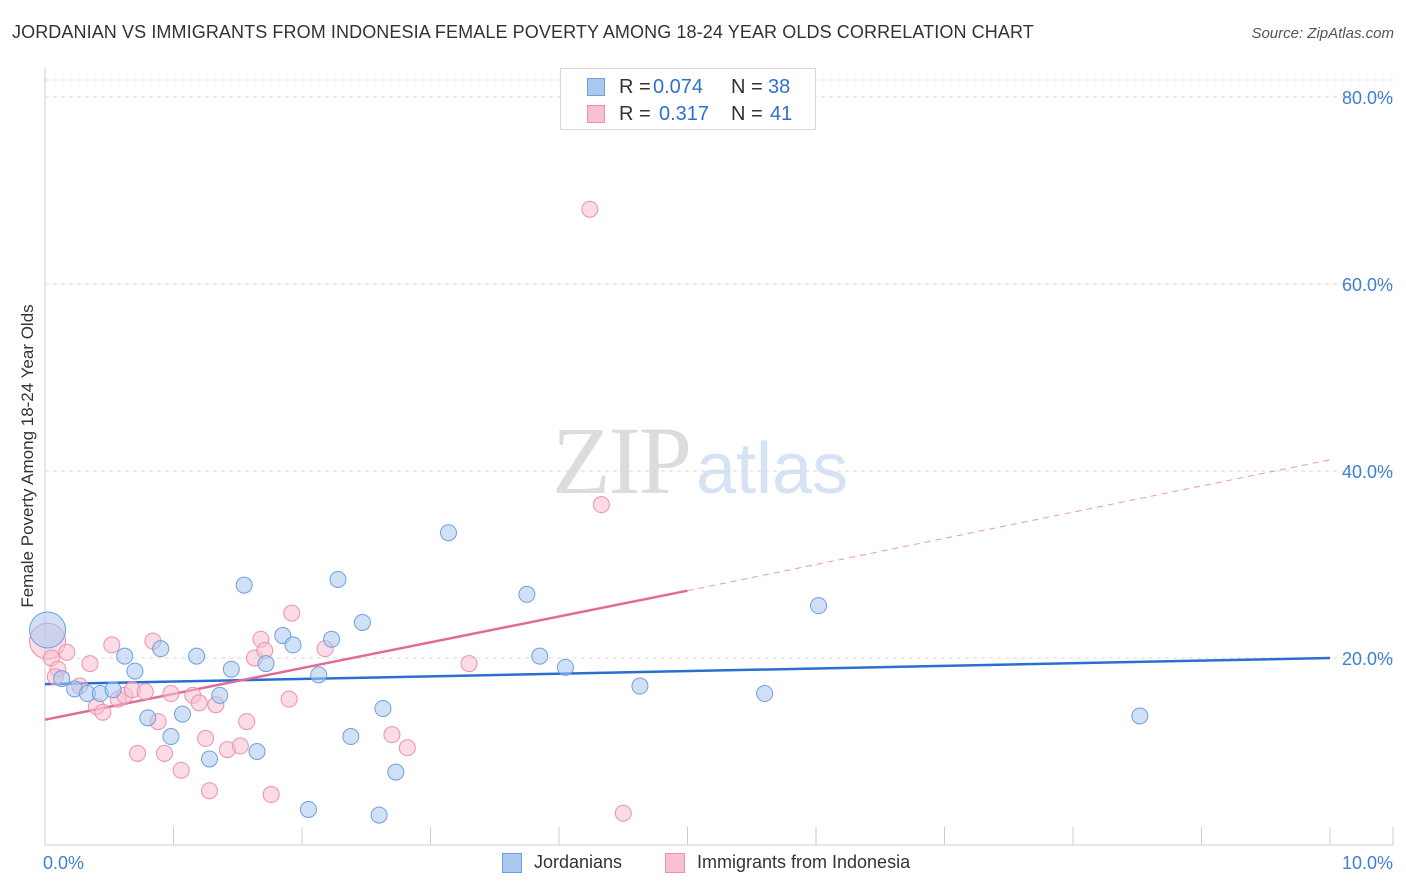  Describe the element at coordinates (688, 99) in the screenshot. I see `correlation-legend: R = 0.074 N = 38 R = 0.317 N = 41` at that location.